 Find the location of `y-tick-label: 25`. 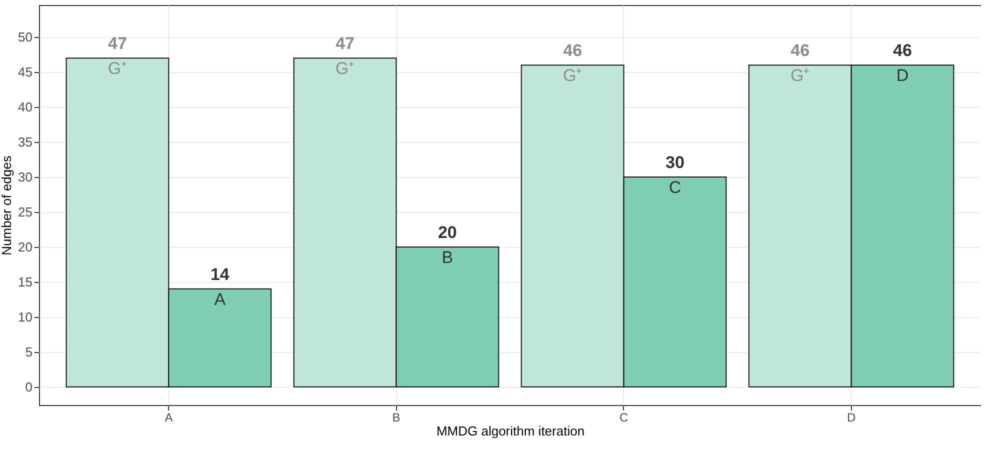

y-tick-label: 25 is located at coordinates (25, 212).